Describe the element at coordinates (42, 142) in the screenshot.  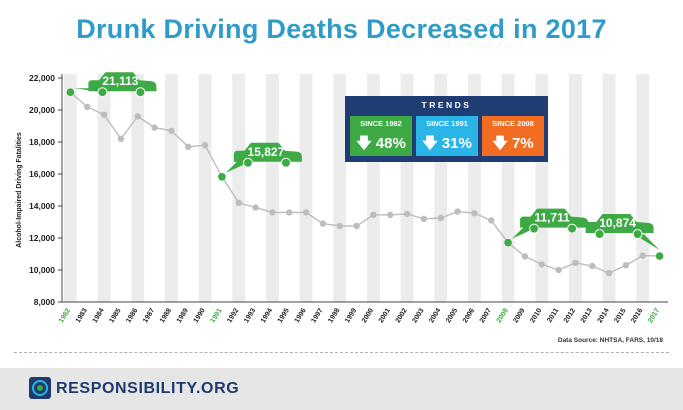
I see `y-tick-label: 18,000` at that location.